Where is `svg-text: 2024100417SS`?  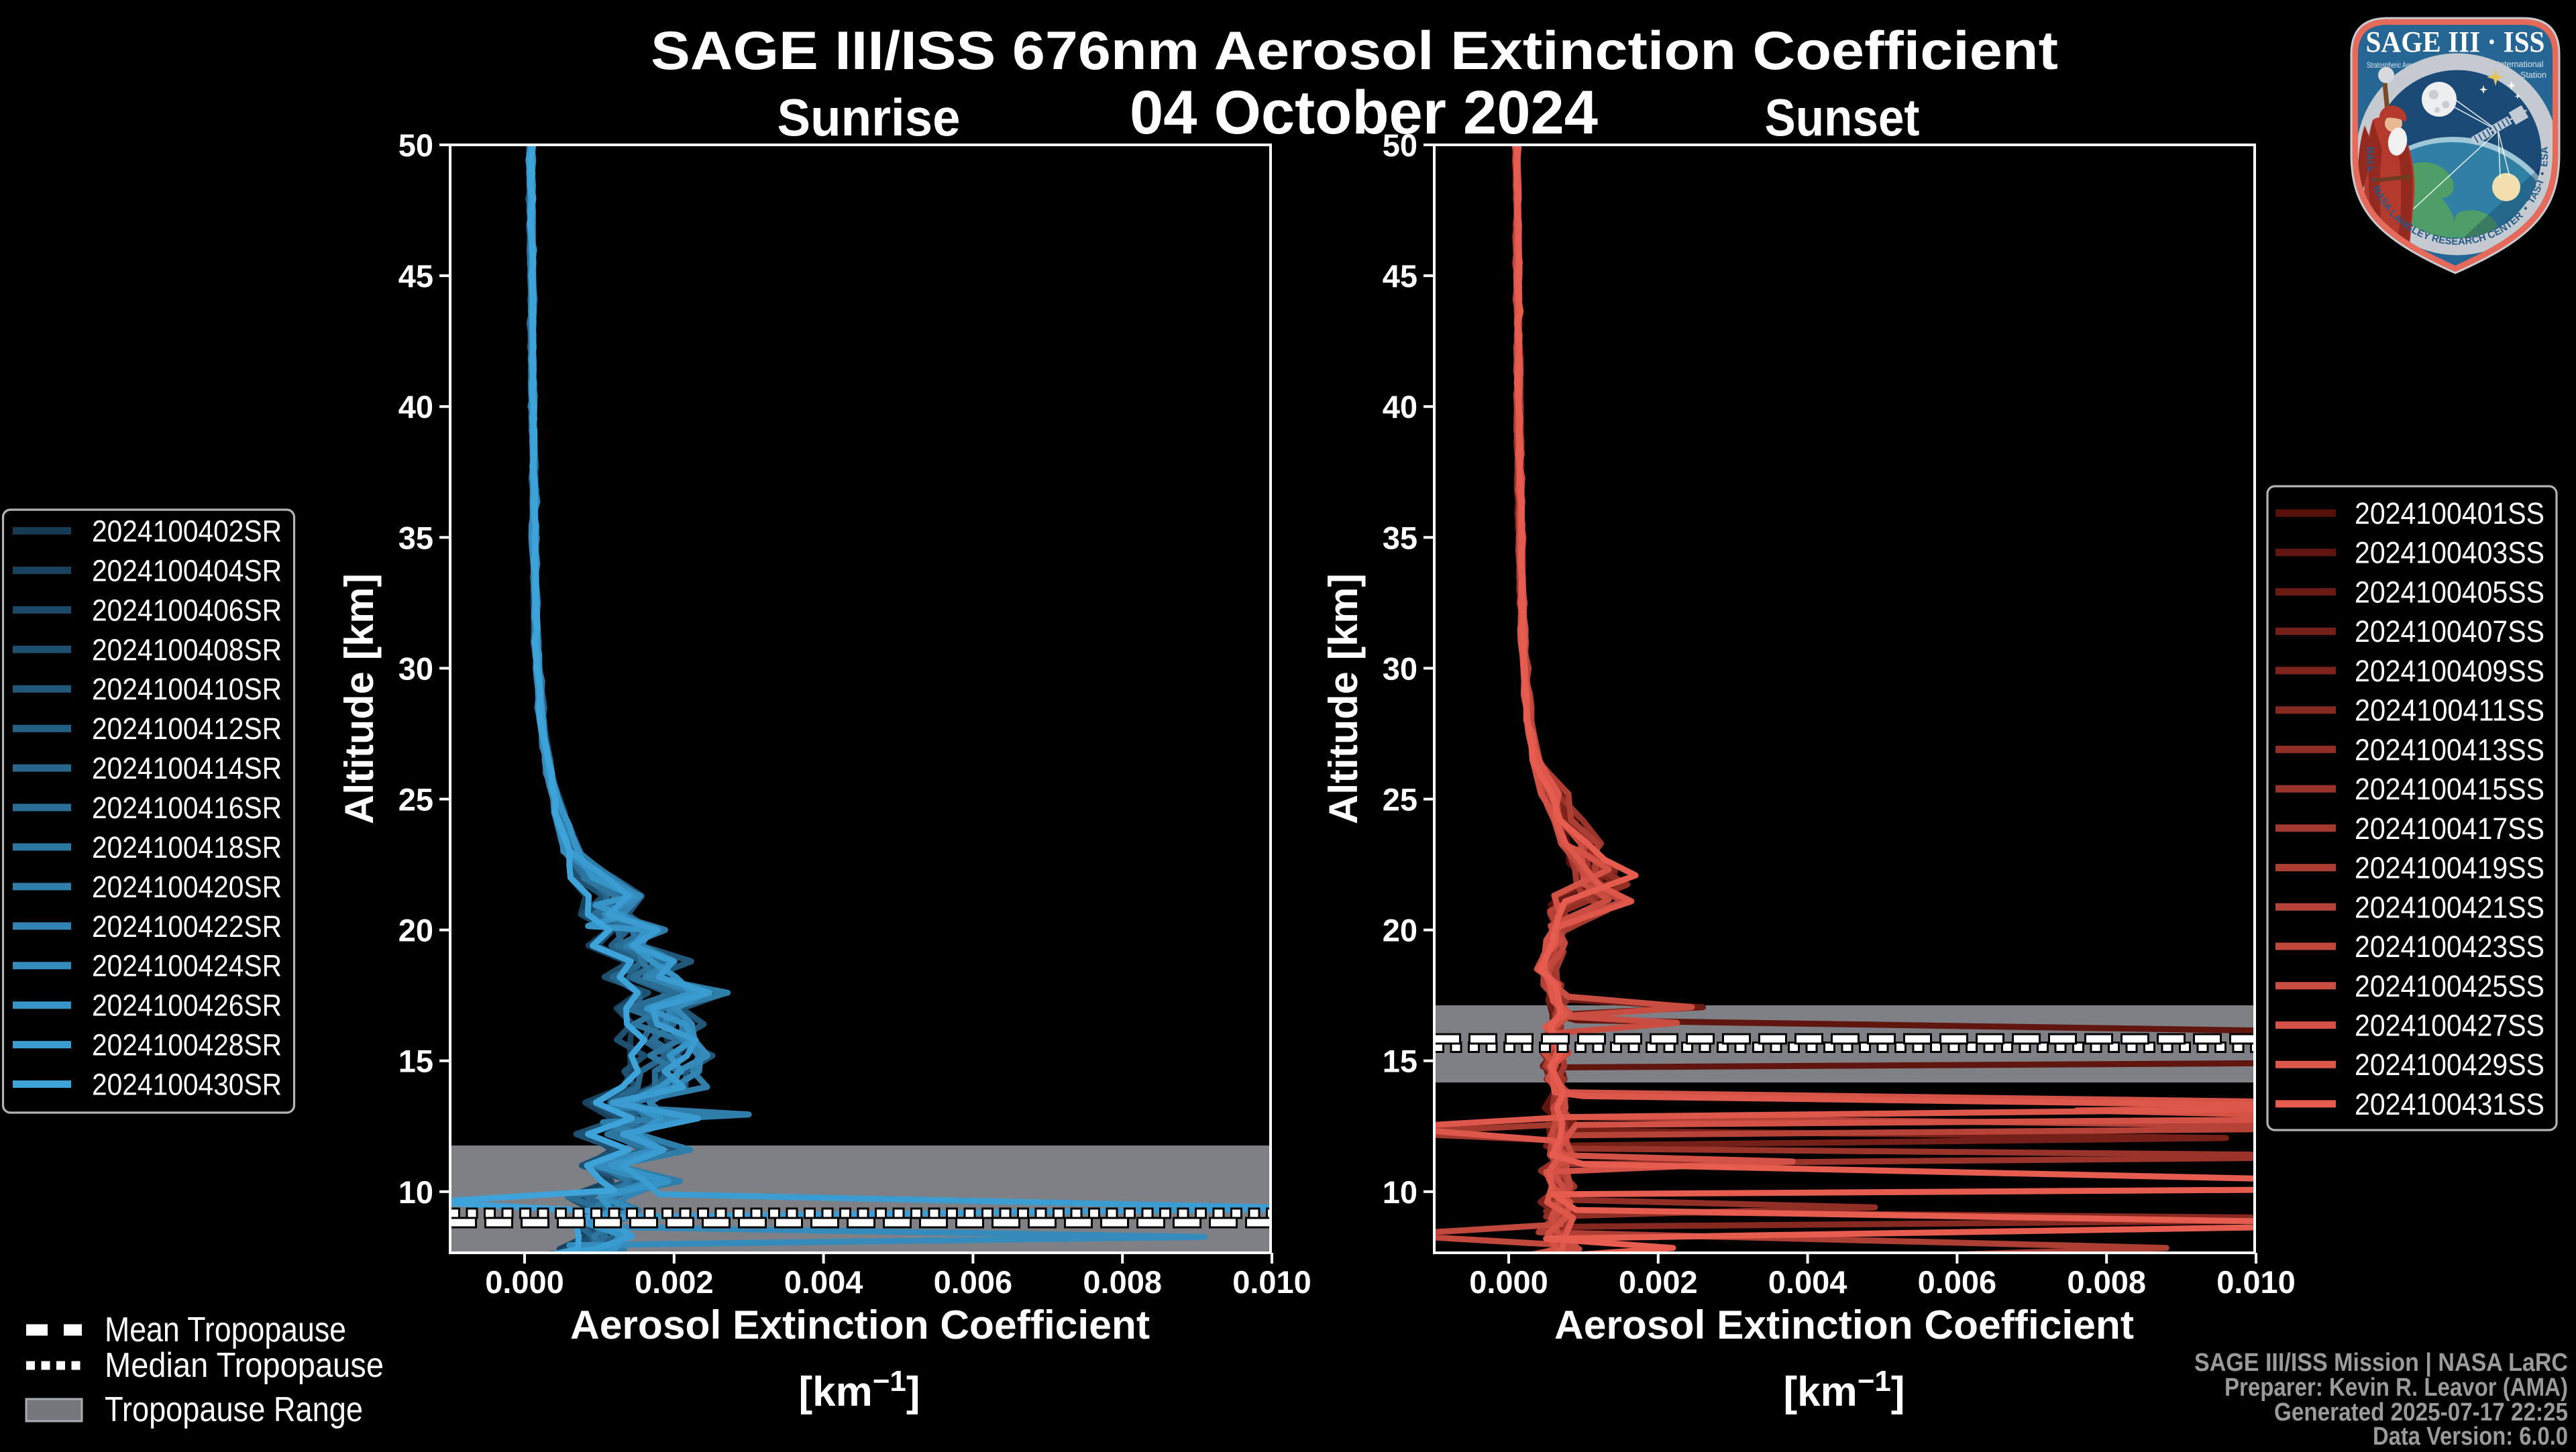 svg-text: 2024100417SS is located at coordinates (2449, 829).